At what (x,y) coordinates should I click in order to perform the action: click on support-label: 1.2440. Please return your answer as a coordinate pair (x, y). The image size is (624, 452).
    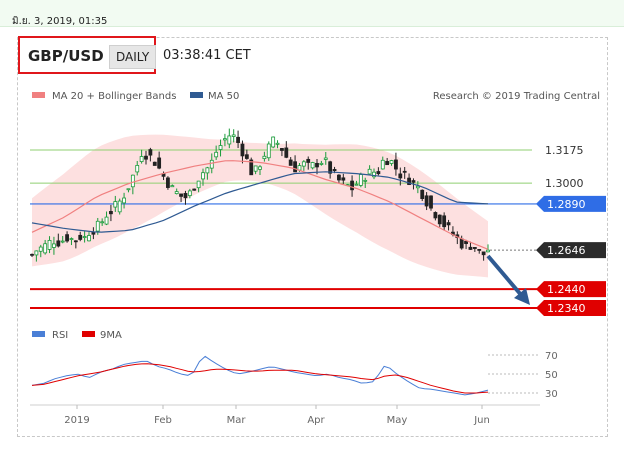
    Looking at the image, I should click on (566, 289).